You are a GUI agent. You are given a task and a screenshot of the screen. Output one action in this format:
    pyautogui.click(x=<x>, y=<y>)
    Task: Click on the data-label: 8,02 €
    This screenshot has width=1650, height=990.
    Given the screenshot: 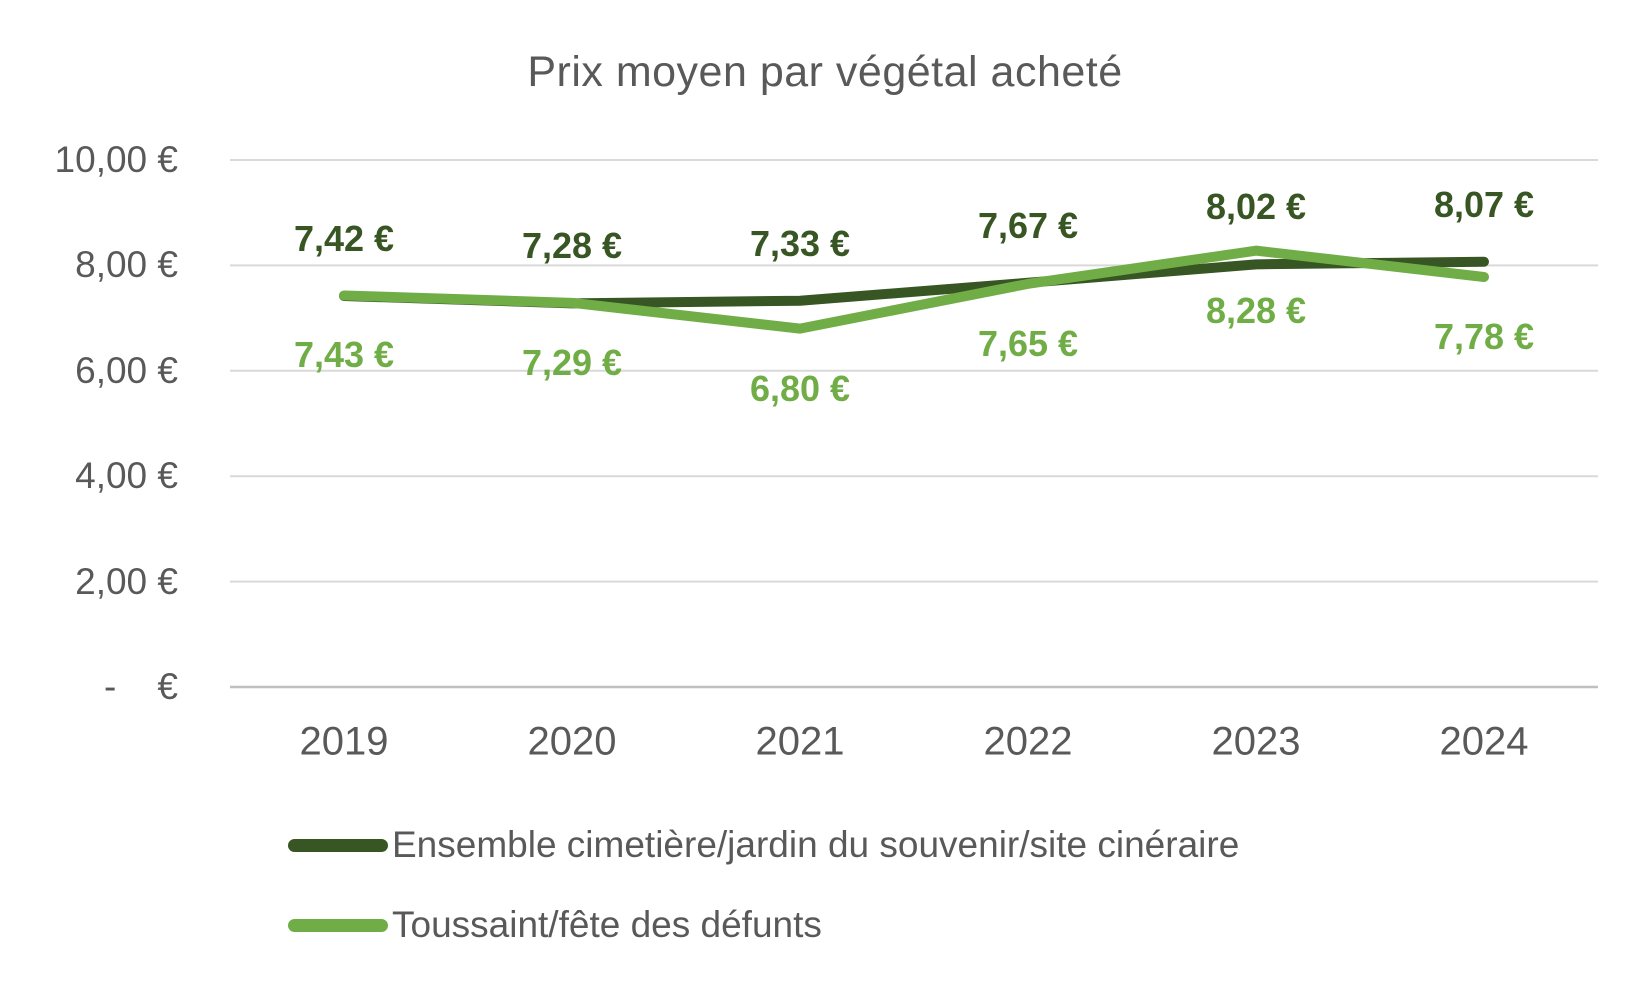 What is the action you would take?
    pyautogui.click(x=1256, y=207)
    